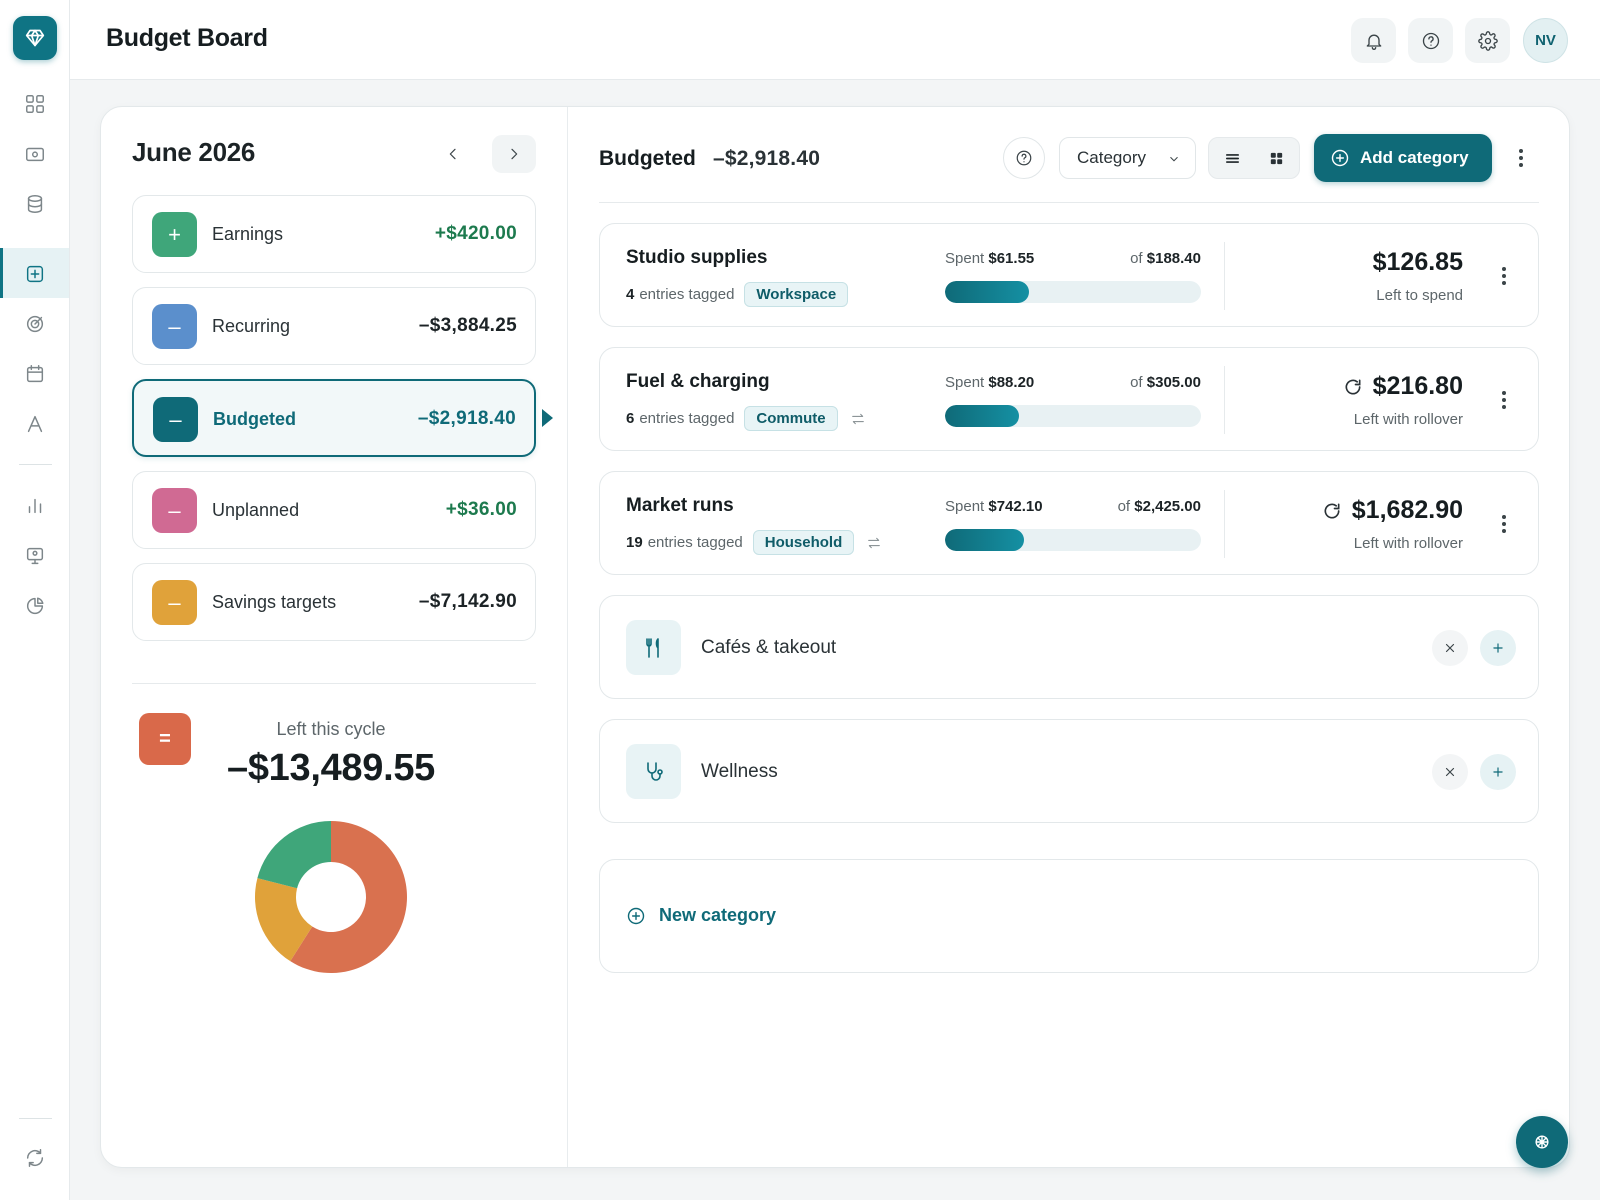  I want to click on summary-label: Savings targets, so click(274, 602).